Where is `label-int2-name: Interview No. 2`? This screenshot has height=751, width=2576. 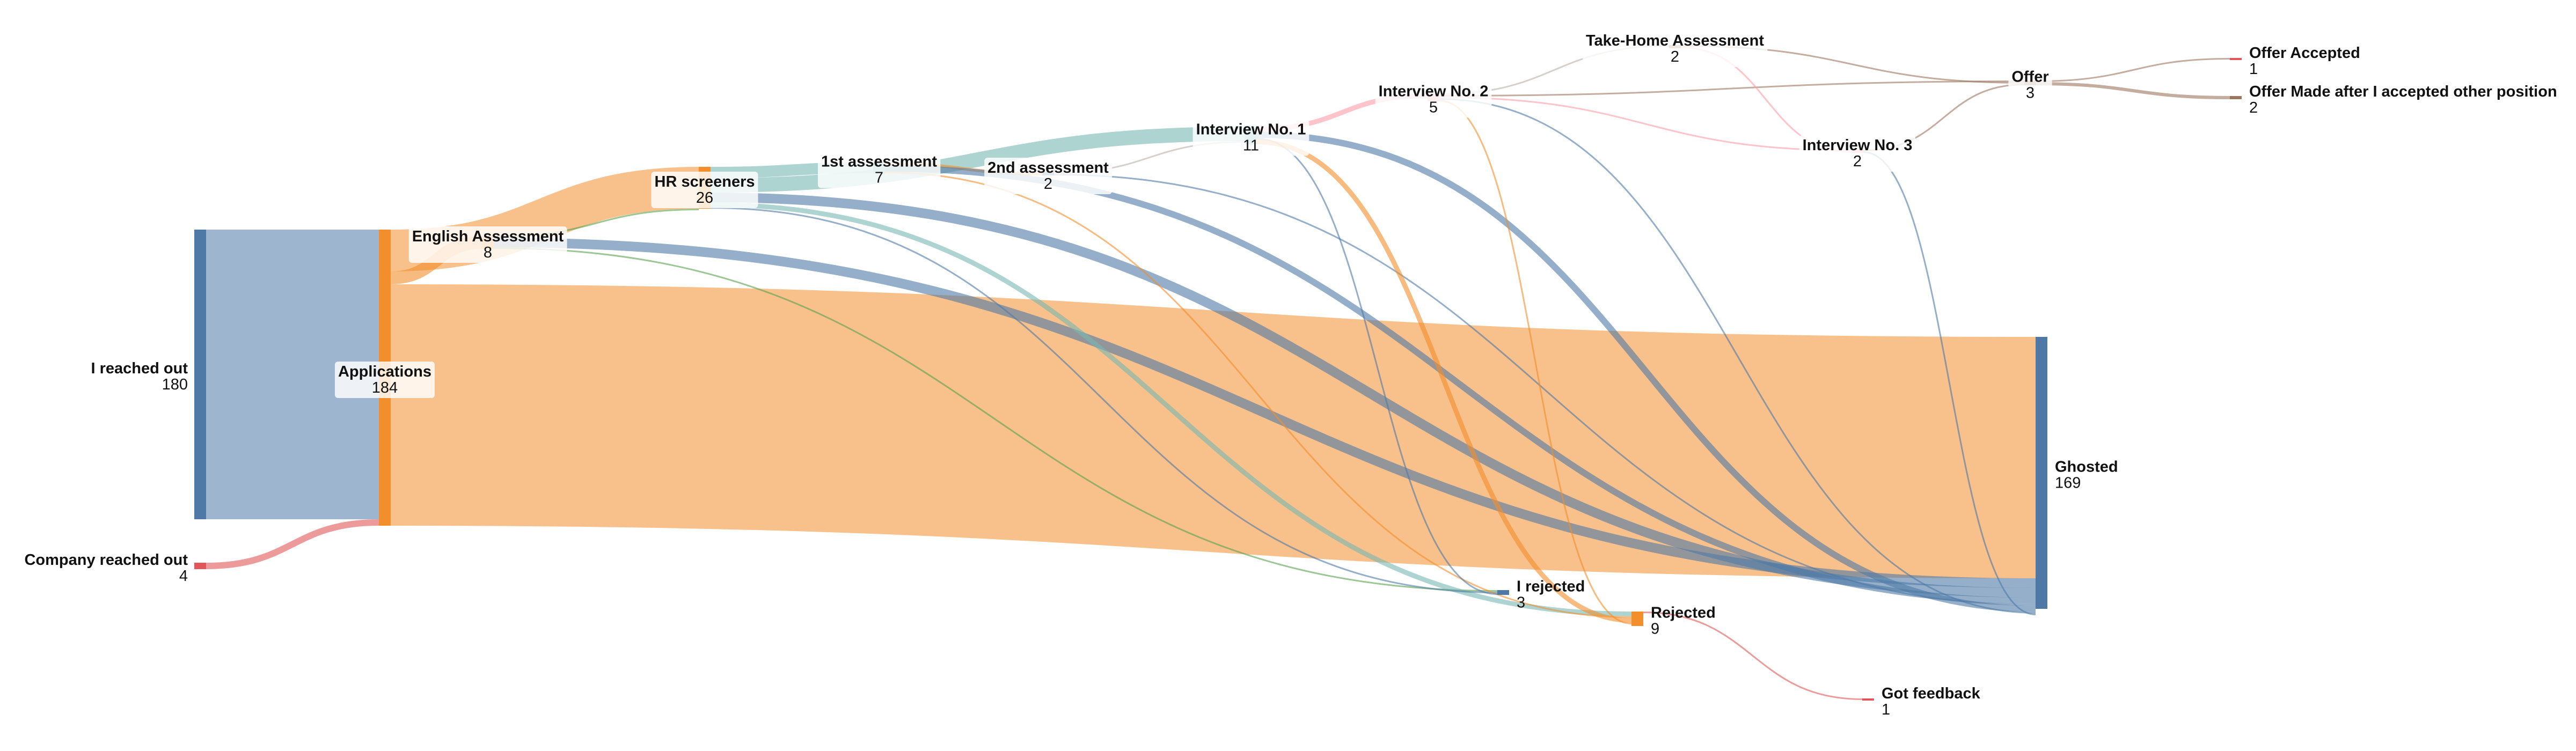 label-int2-name: Interview No. 2 is located at coordinates (1434, 91).